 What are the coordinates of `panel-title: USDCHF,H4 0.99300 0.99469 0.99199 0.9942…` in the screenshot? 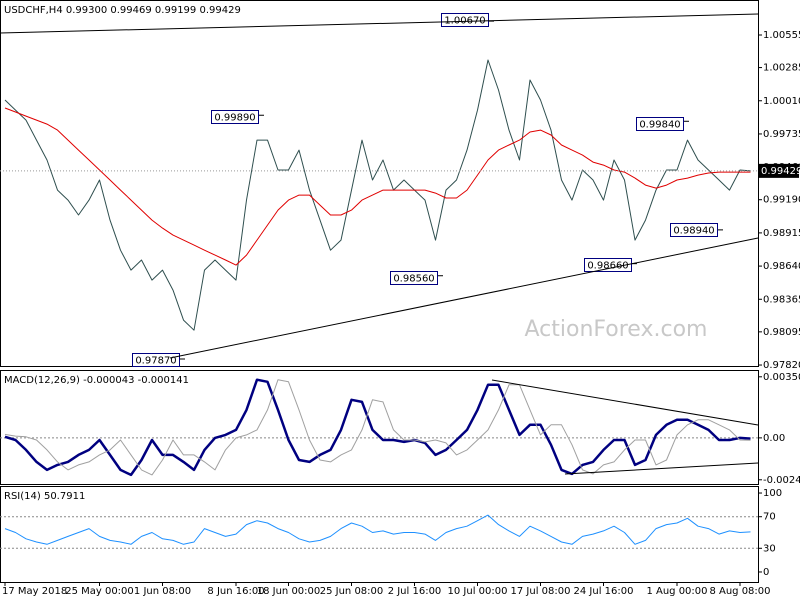 It's located at (122, 10).